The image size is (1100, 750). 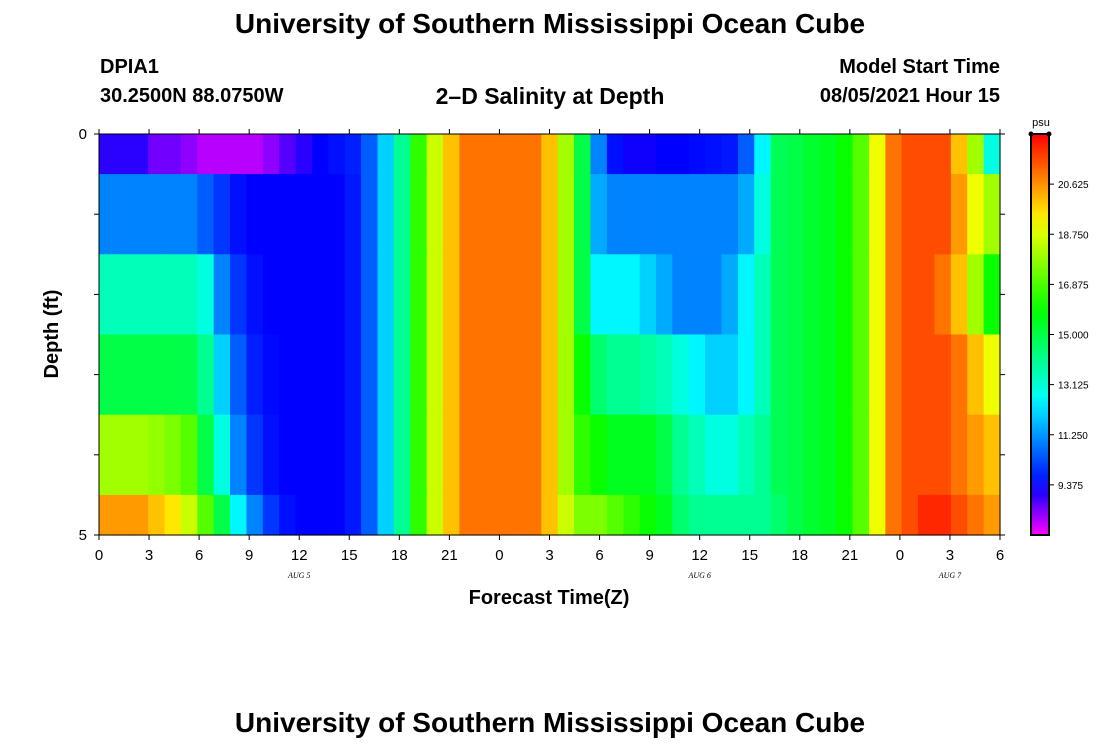 What do you see at coordinates (1073, 185) in the screenshot?
I see `colorbar-tick-label: 20.625` at bounding box center [1073, 185].